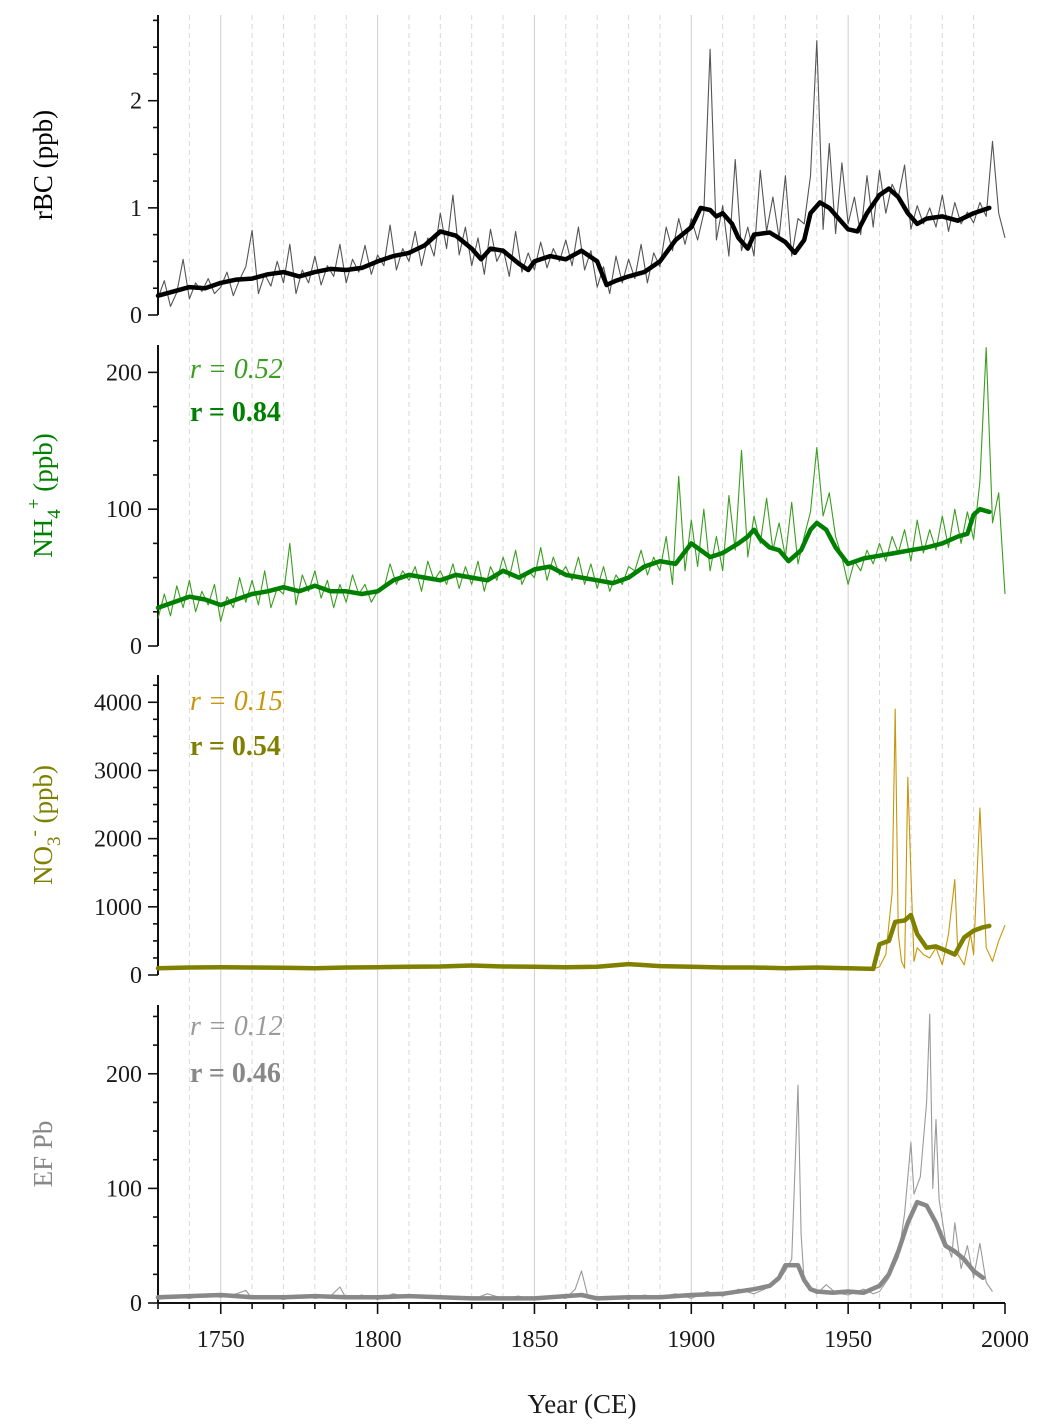 This screenshot has height=1428, width=1043. What do you see at coordinates (691, 1340) in the screenshot?
I see `x-tick-label: 1900` at bounding box center [691, 1340].